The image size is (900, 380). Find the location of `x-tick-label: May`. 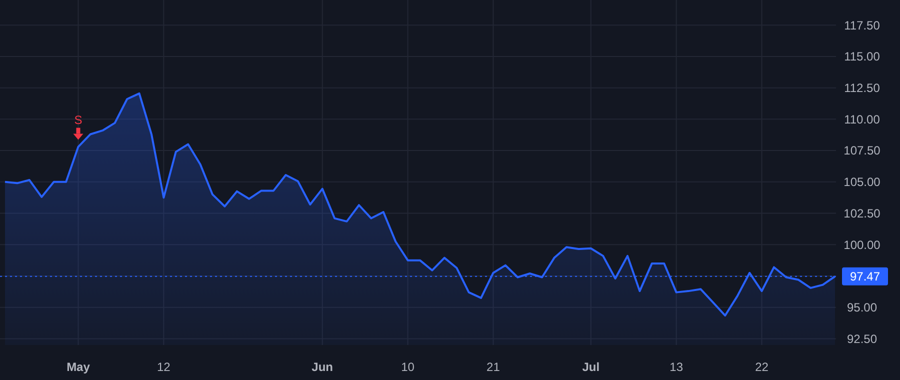

x-tick-label: May is located at coordinates (78, 367).